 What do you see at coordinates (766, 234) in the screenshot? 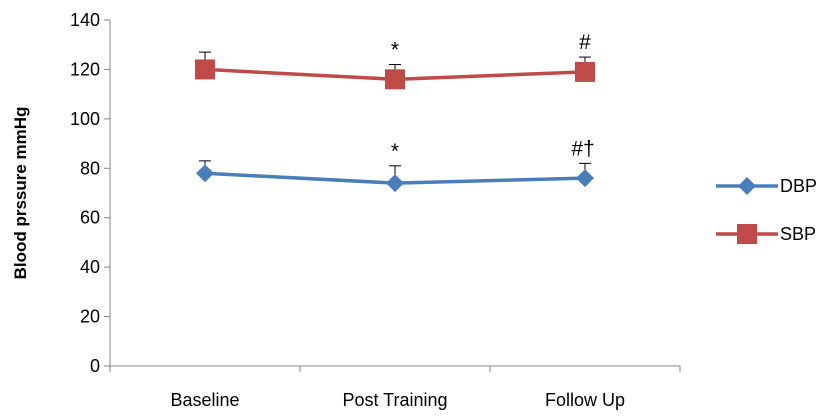
I see `legend-item-sbp: SBP` at bounding box center [766, 234].